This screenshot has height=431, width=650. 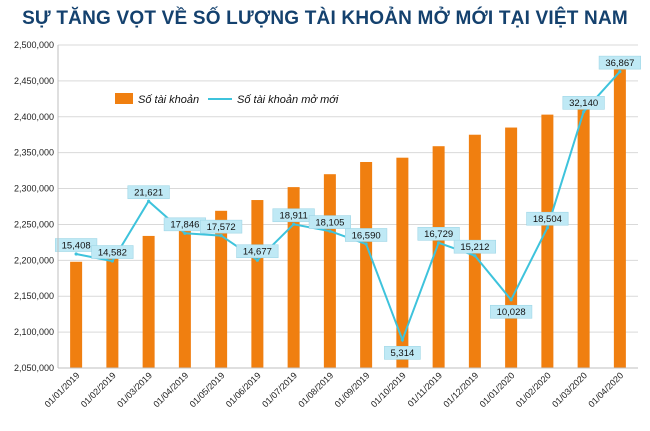 I want to click on legend-bar-label: Số tài khoản, so click(x=168, y=100).